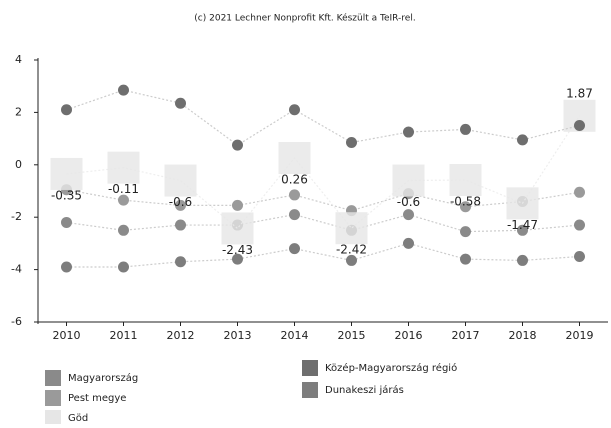  I want to click on x-tick-label: 2012, so click(181, 335).